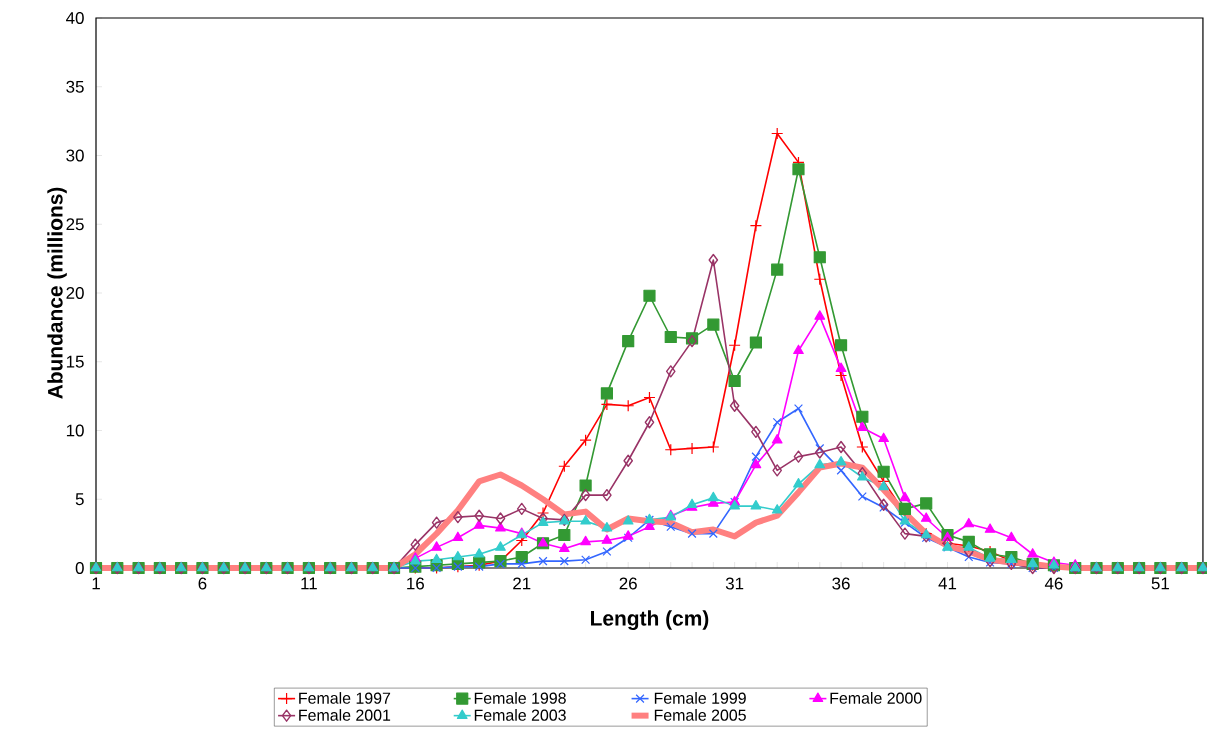 The height and width of the screenshot is (754, 1207). I want to click on x-tick-label: 31, so click(734, 583).